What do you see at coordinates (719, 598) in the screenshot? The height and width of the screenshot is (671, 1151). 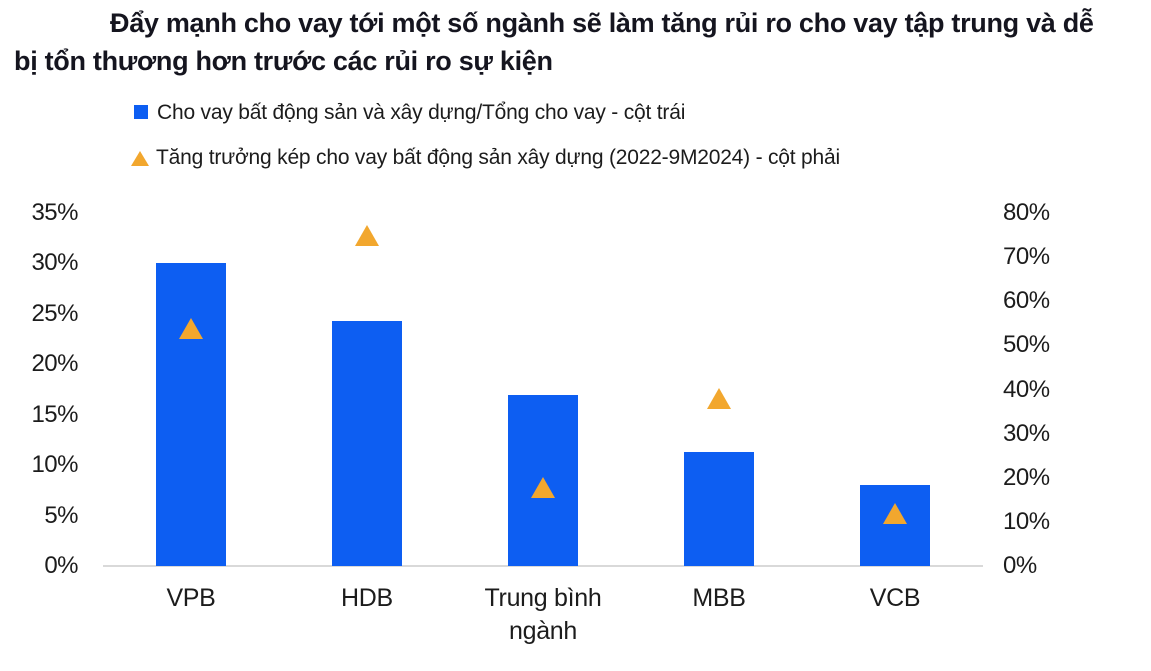 I see `category-label-MBB: MBB` at bounding box center [719, 598].